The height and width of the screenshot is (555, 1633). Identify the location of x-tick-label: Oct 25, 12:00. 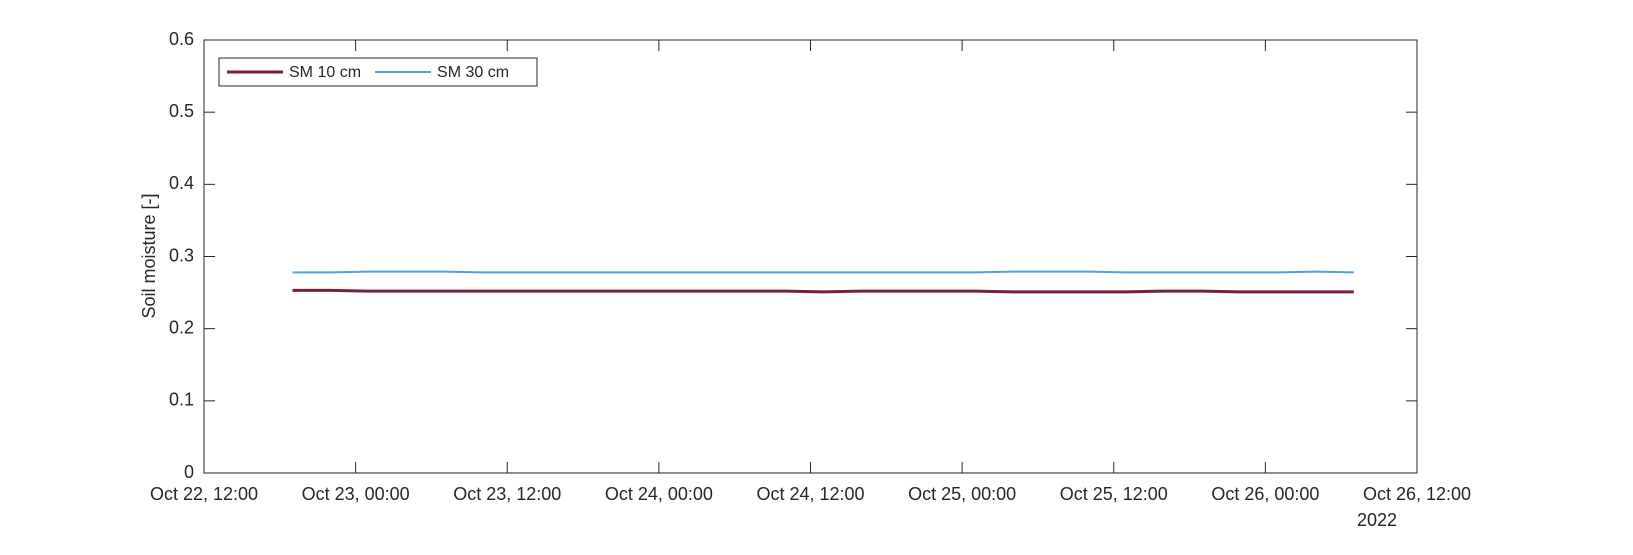
(1114, 494).